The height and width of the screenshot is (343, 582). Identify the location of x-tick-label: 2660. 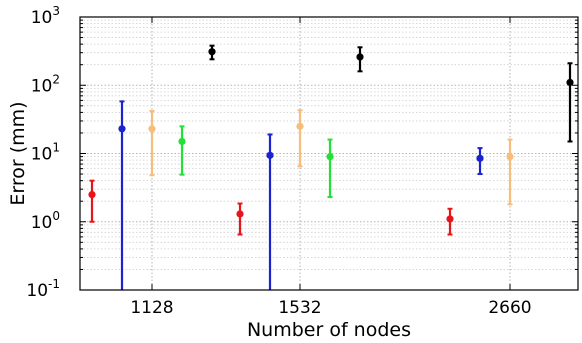
(509, 308).